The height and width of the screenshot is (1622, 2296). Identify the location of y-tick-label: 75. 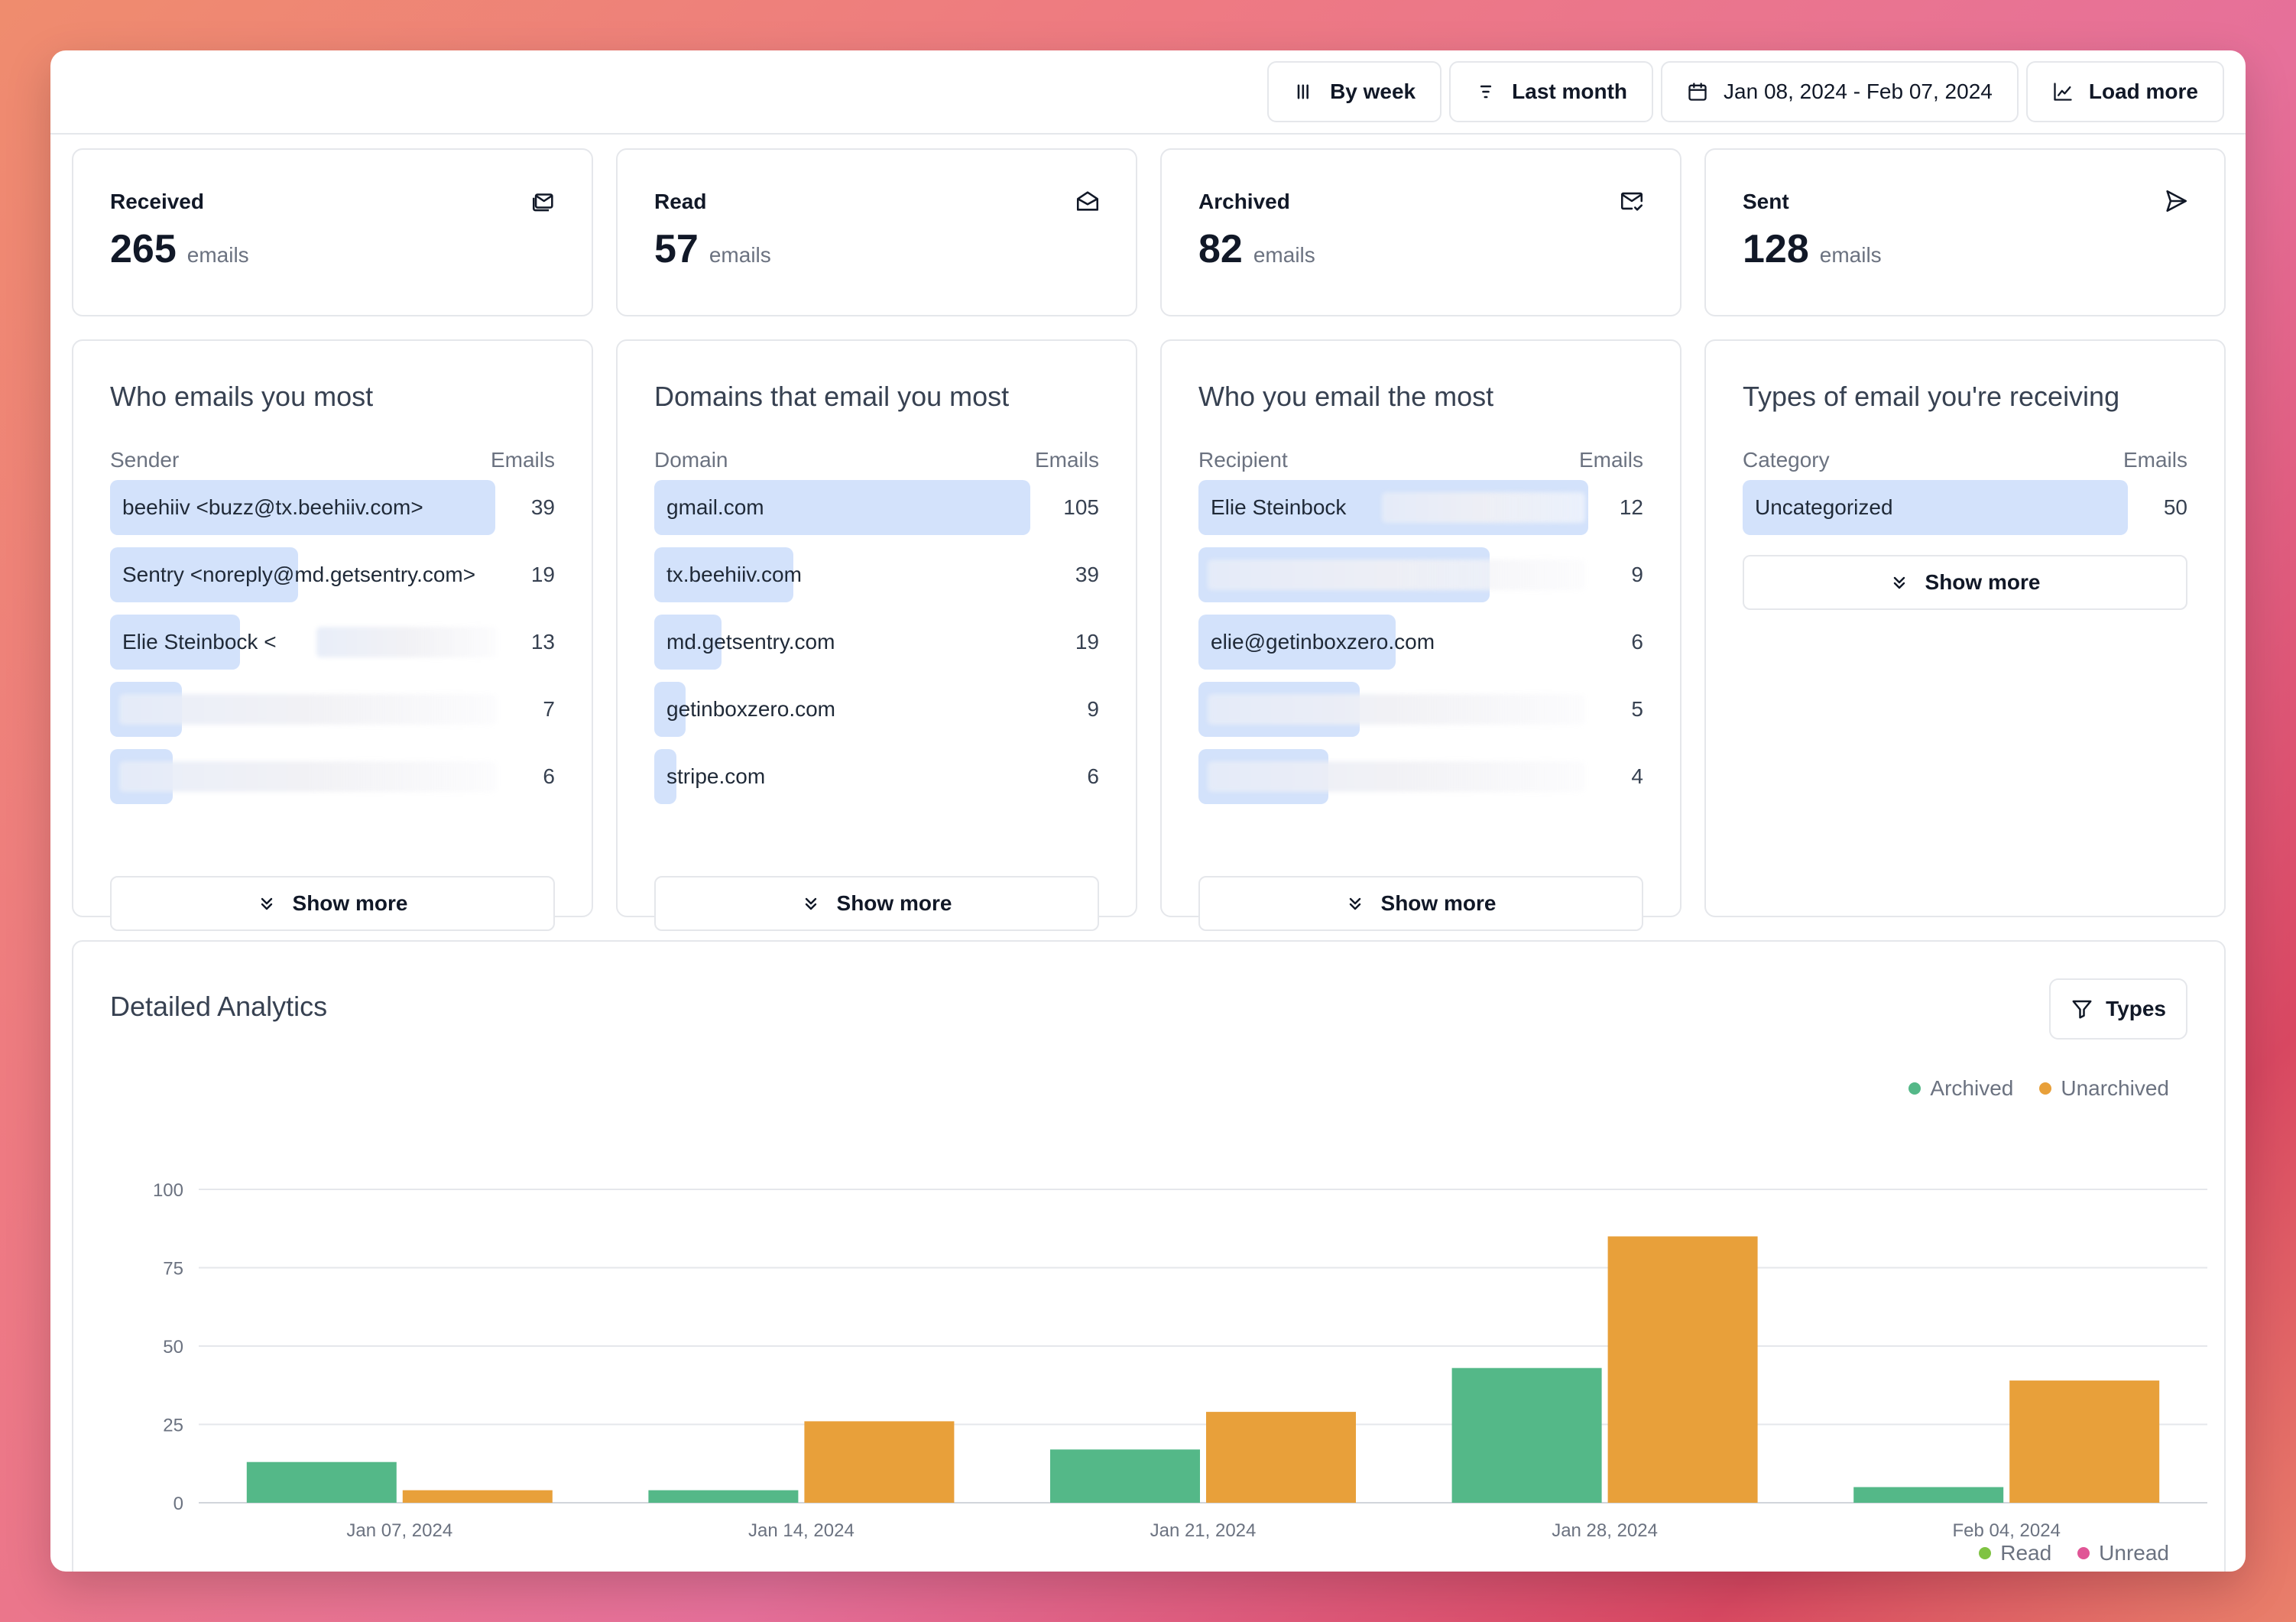
(173, 1269).